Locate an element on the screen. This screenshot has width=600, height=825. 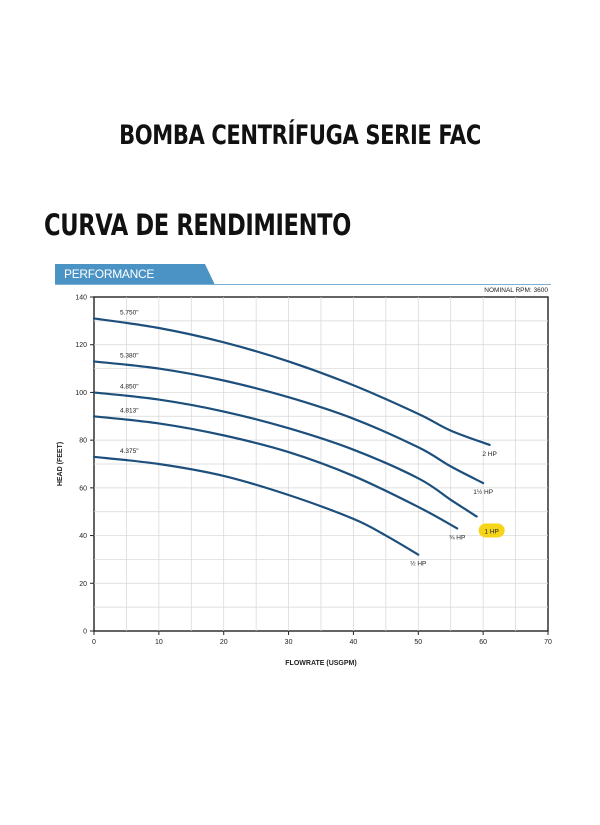
series-1: 5.750" 2 HP is located at coordinates (294, 383).